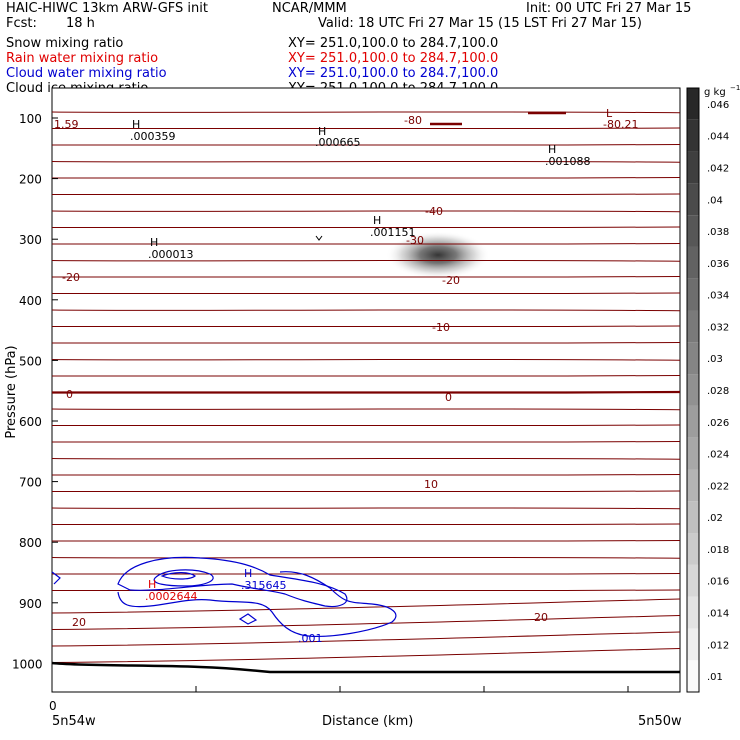 The width and height of the screenshot is (740, 740). What do you see at coordinates (171, 596) in the screenshot?
I see `extremum-value: .0002644` at bounding box center [171, 596].